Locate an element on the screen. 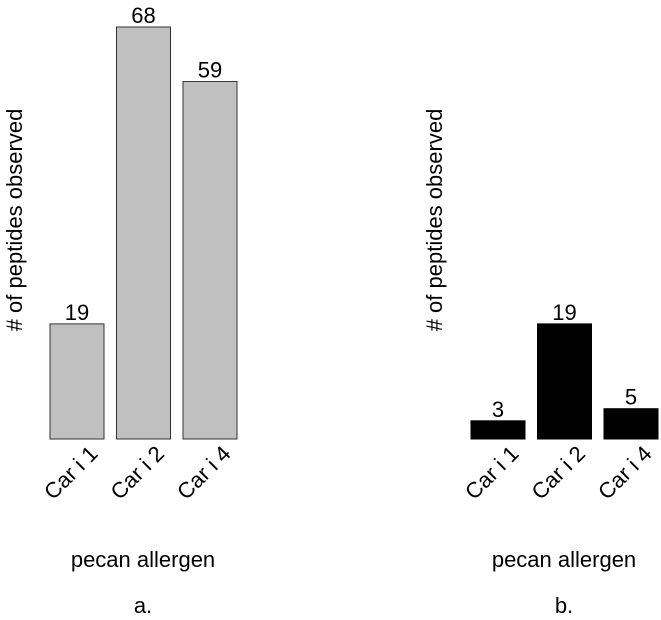 The width and height of the screenshot is (661, 620). data-label-car-i-2: 68 is located at coordinates (143, 15).